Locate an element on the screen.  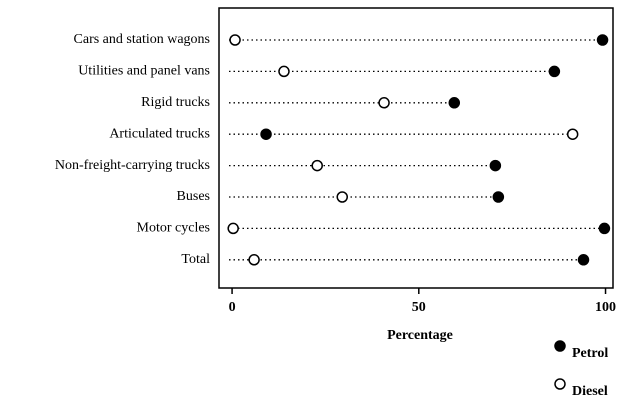
x-tick-label: 0 is located at coordinates (232, 307).